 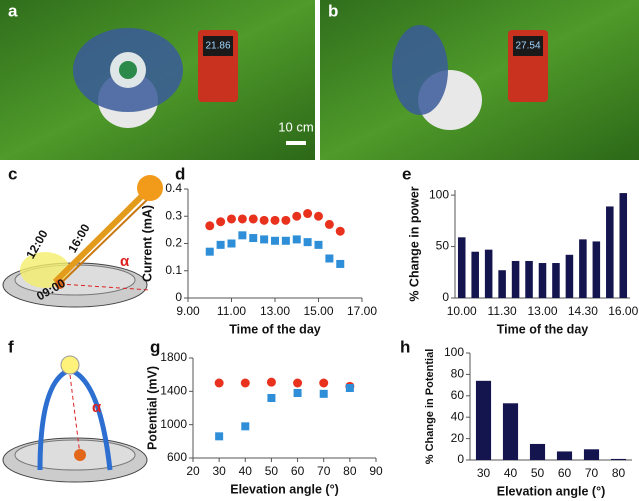 What do you see at coordinates (173, 215) in the screenshot?
I see `y-tick-label: 0.3` at bounding box center [173, 215].